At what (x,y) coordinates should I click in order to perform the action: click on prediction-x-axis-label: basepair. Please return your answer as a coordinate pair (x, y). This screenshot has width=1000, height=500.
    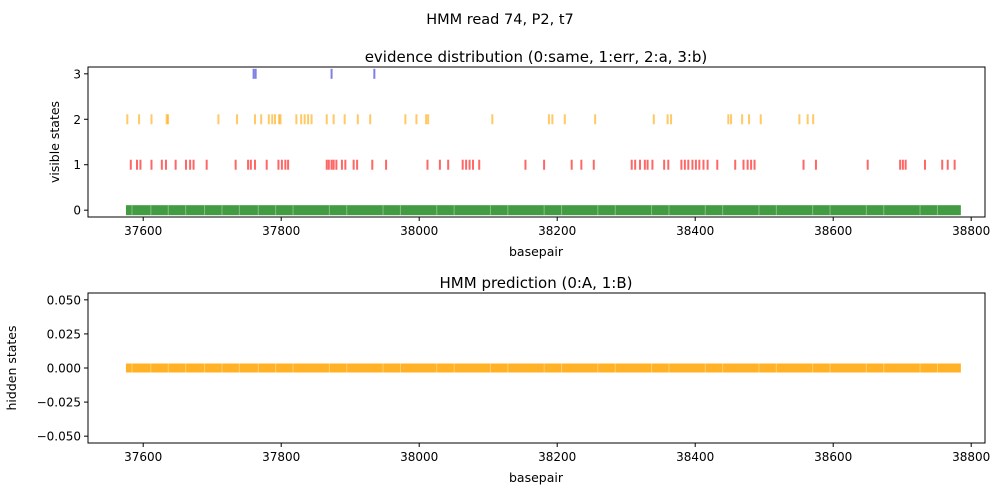
    Looking at the image, I should click on (536, 477).